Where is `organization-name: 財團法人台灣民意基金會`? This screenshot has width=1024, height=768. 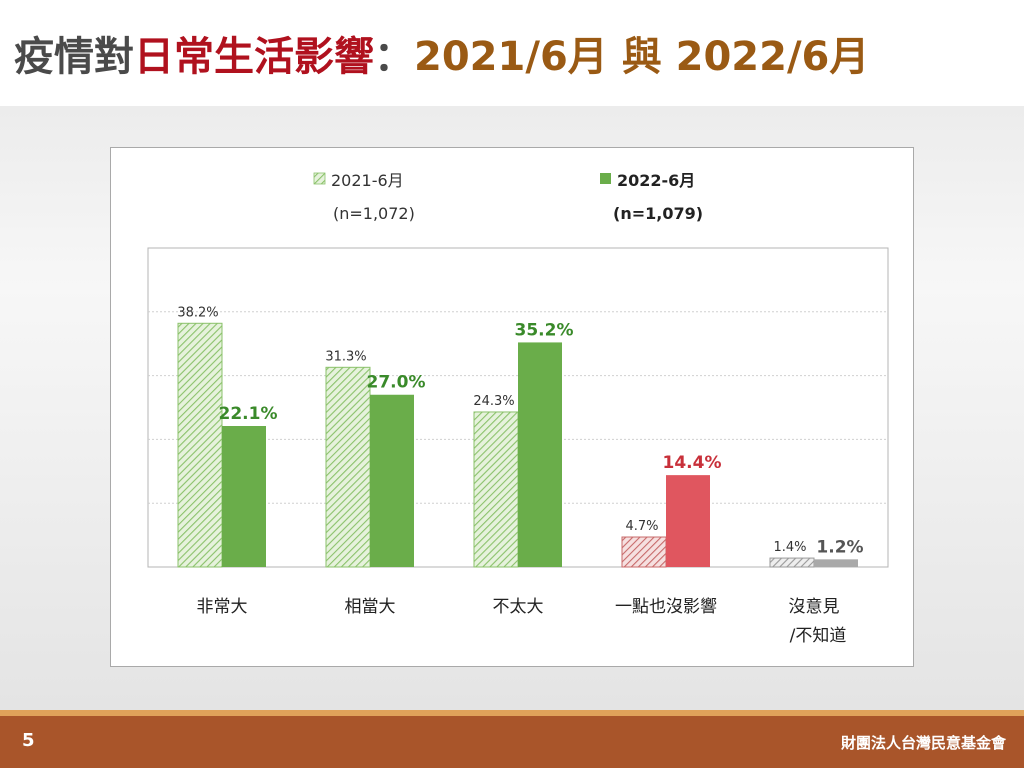
organization-name: 財團法人台灣民意基金會 is located at coordinates (923, 743).